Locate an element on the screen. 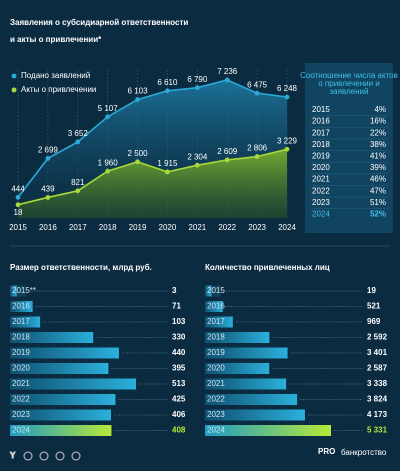  value-label: 4 173 is located at coordinates (377, 414).